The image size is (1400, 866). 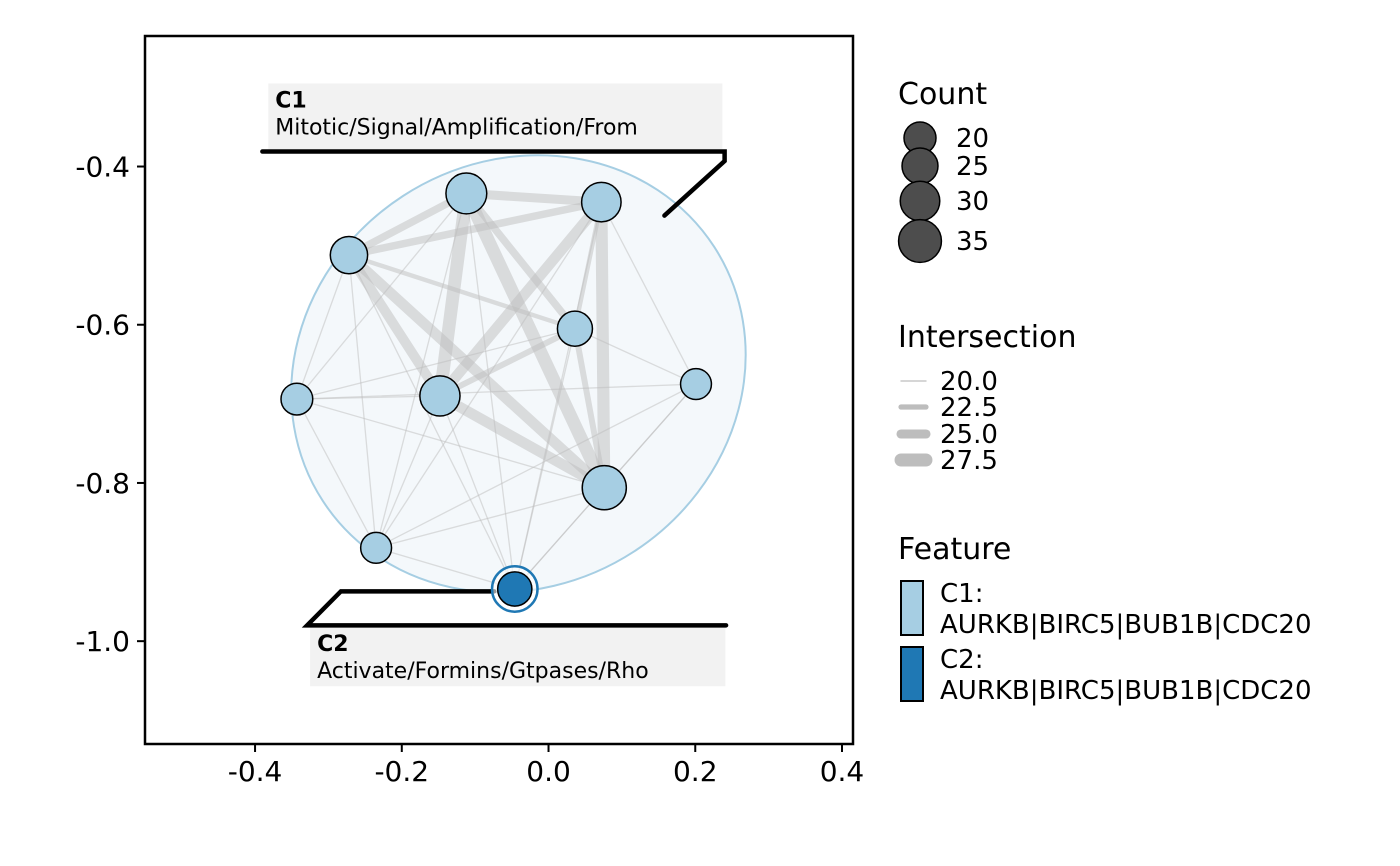 What do you see at coordinates (969, 382) in the screenshot?
I see `legend-intersection-label: 20.0` at bounding box center [969, 382].